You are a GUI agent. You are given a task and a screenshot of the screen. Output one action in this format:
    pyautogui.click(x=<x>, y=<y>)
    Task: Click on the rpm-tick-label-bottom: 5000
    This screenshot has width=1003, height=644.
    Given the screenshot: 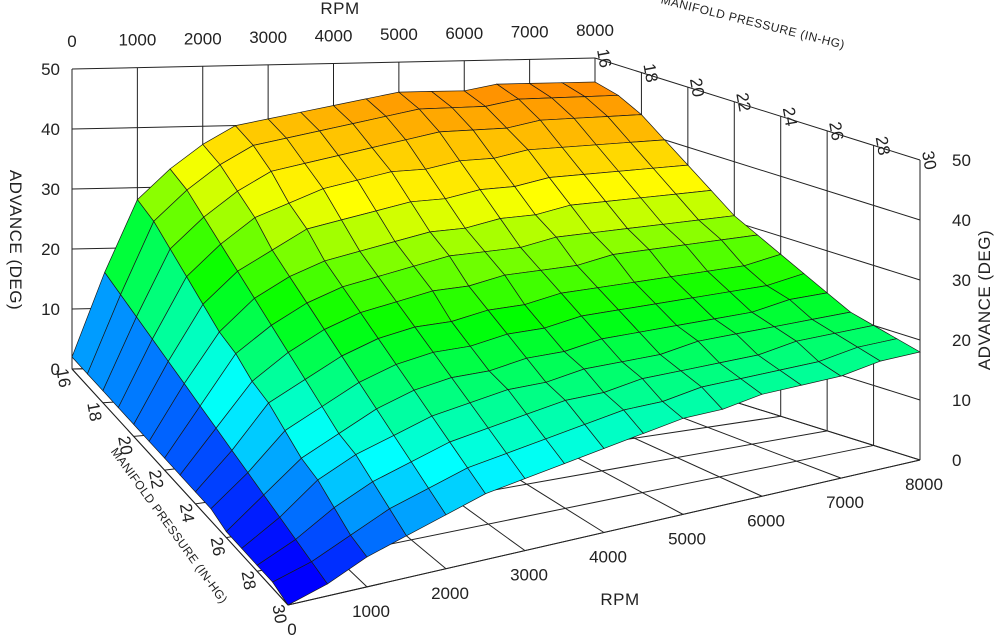 What is the action you would take?
    pyautogui.click(x=687, y=538)
    